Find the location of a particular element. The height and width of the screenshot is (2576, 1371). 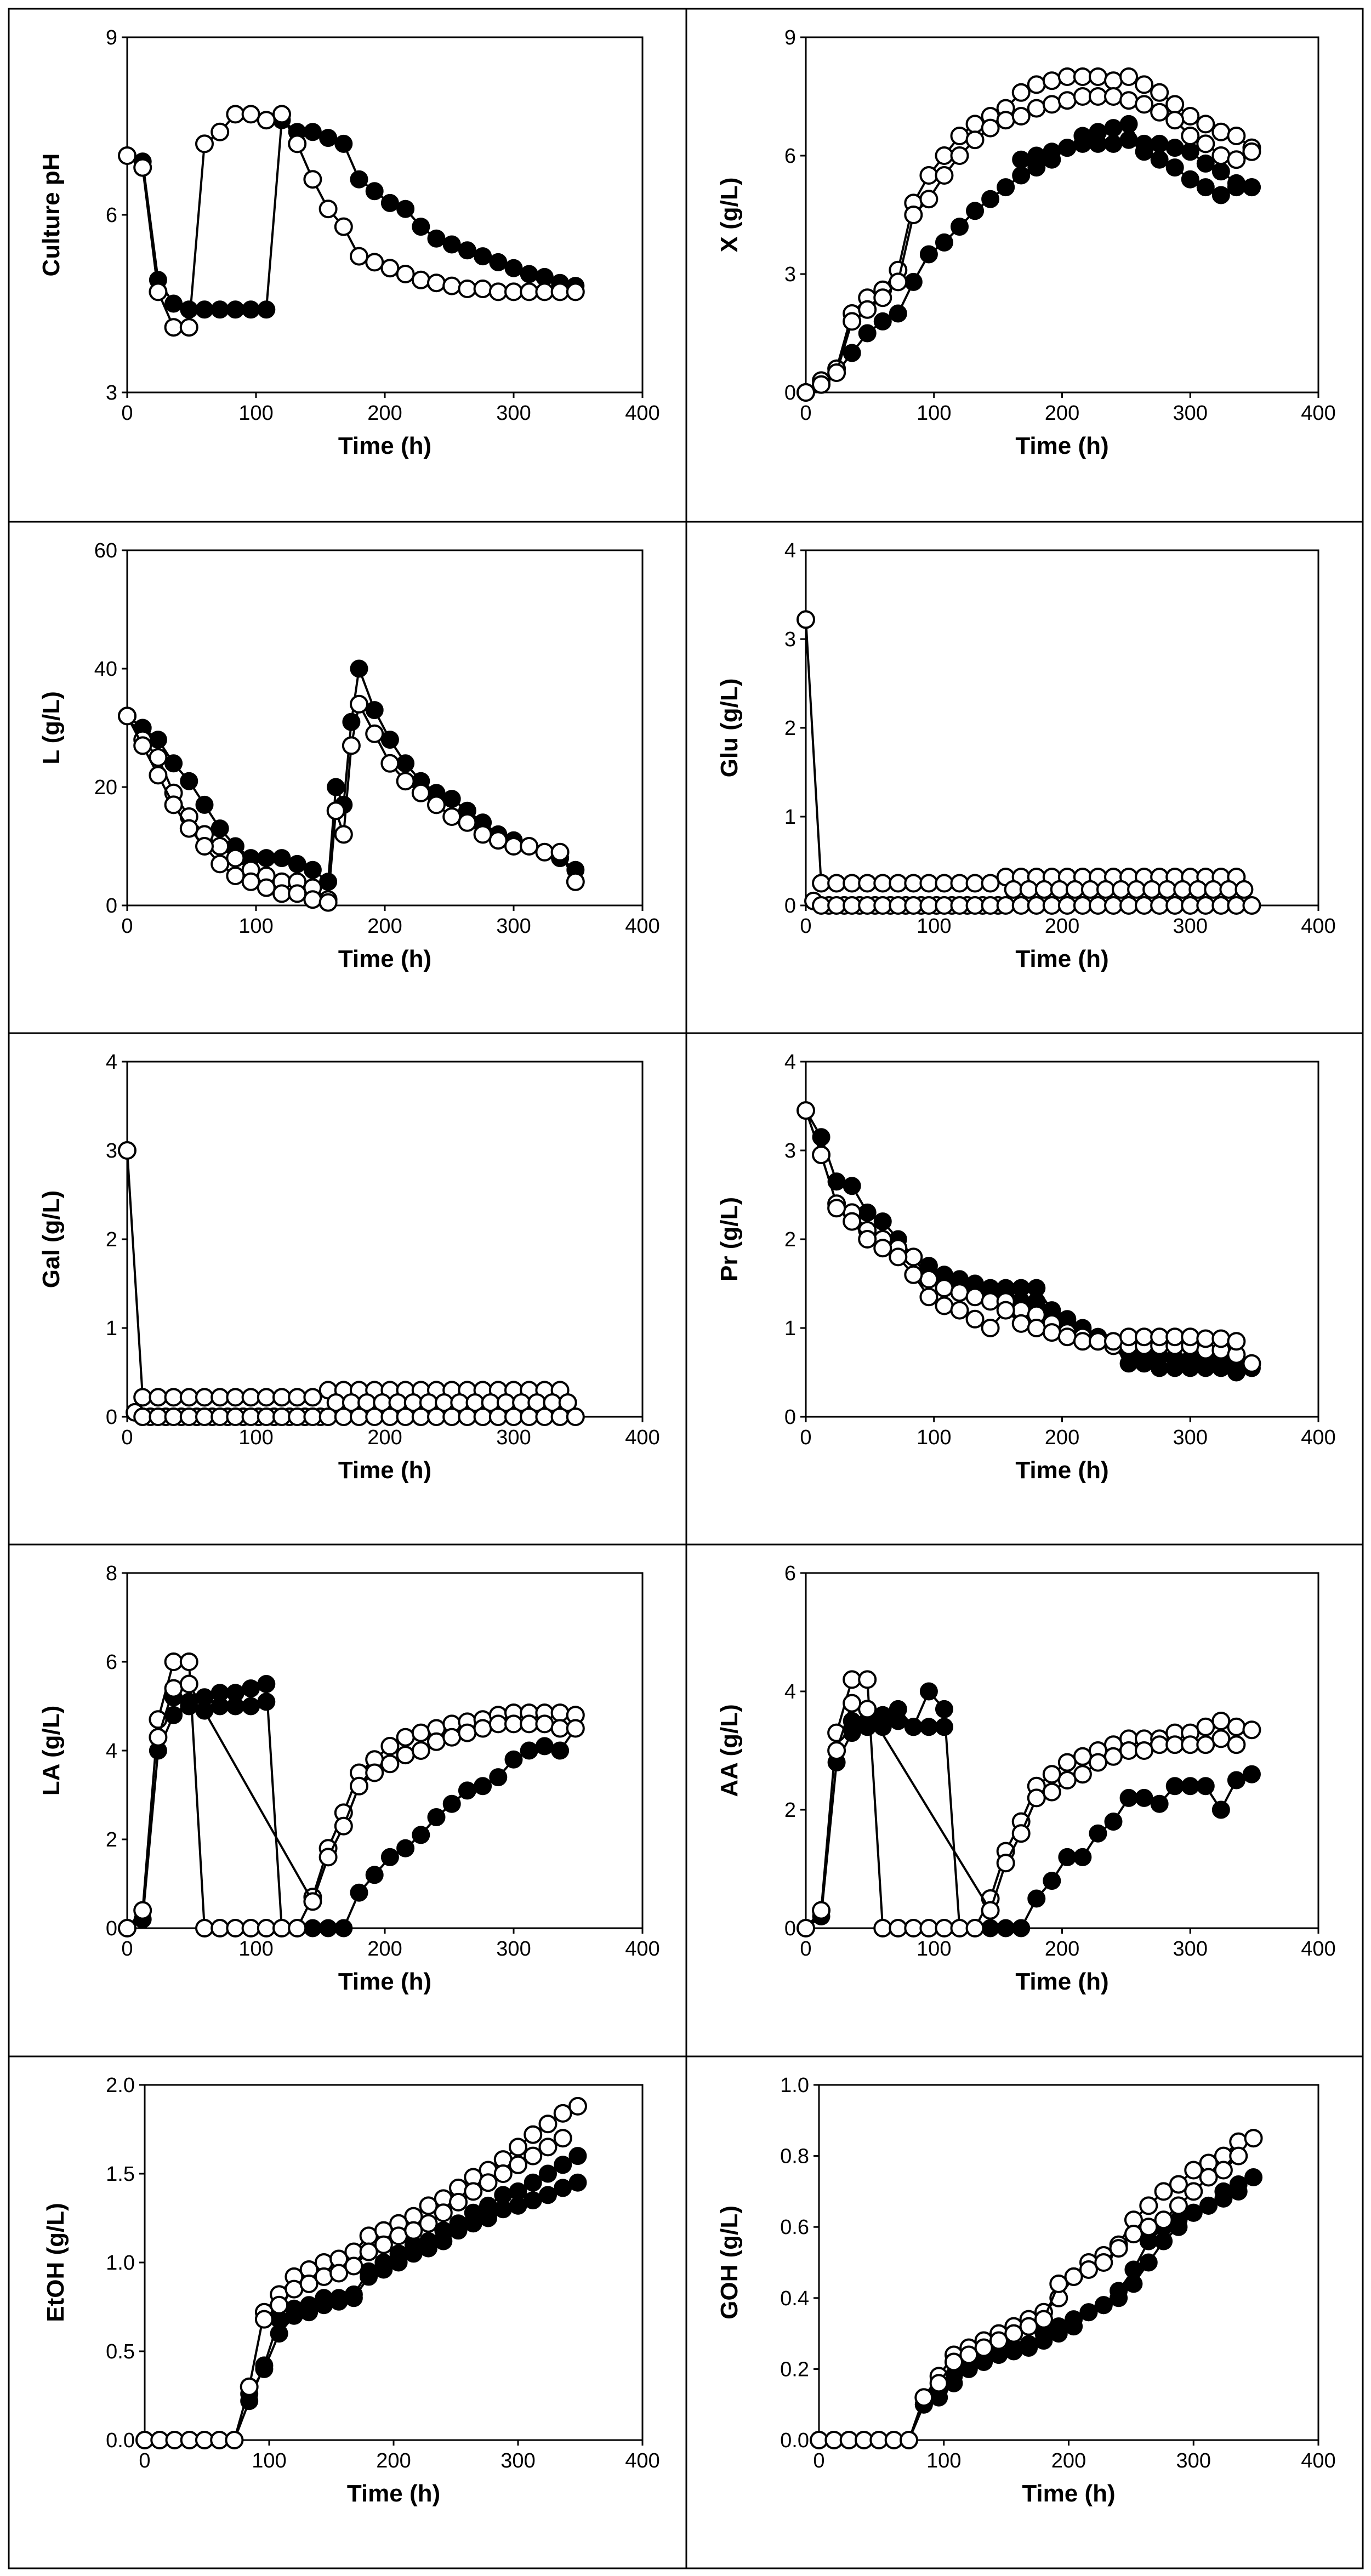

y-axis-title: Glu (g/L) is located at coordinates (729, 728).